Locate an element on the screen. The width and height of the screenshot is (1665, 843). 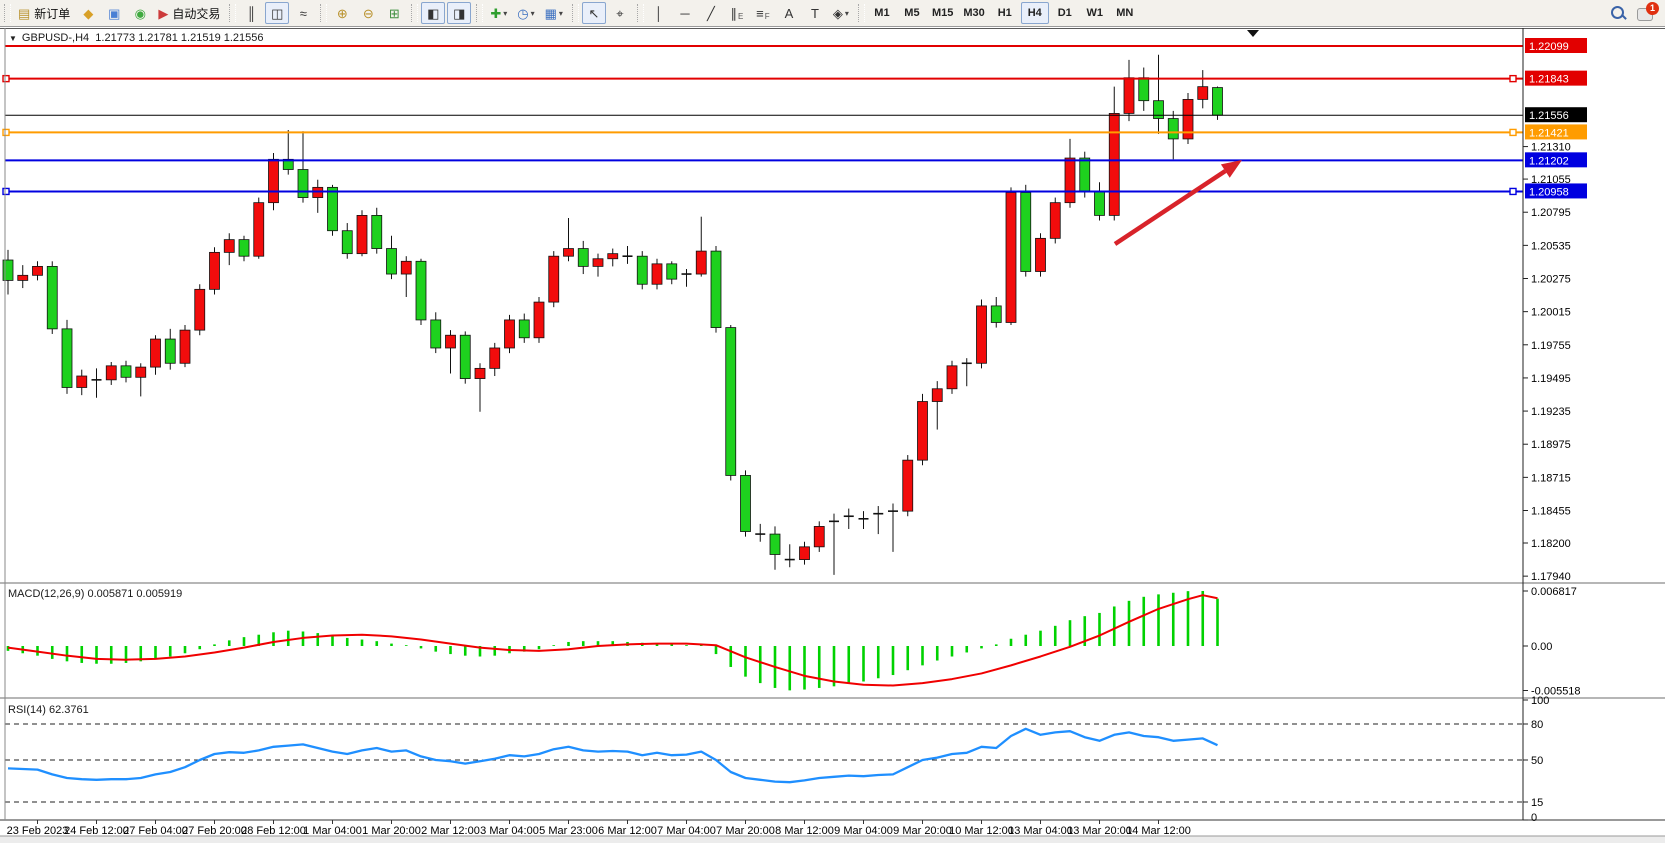
price-tick-label: 1.21310 is located at coordinates (1551, 148).